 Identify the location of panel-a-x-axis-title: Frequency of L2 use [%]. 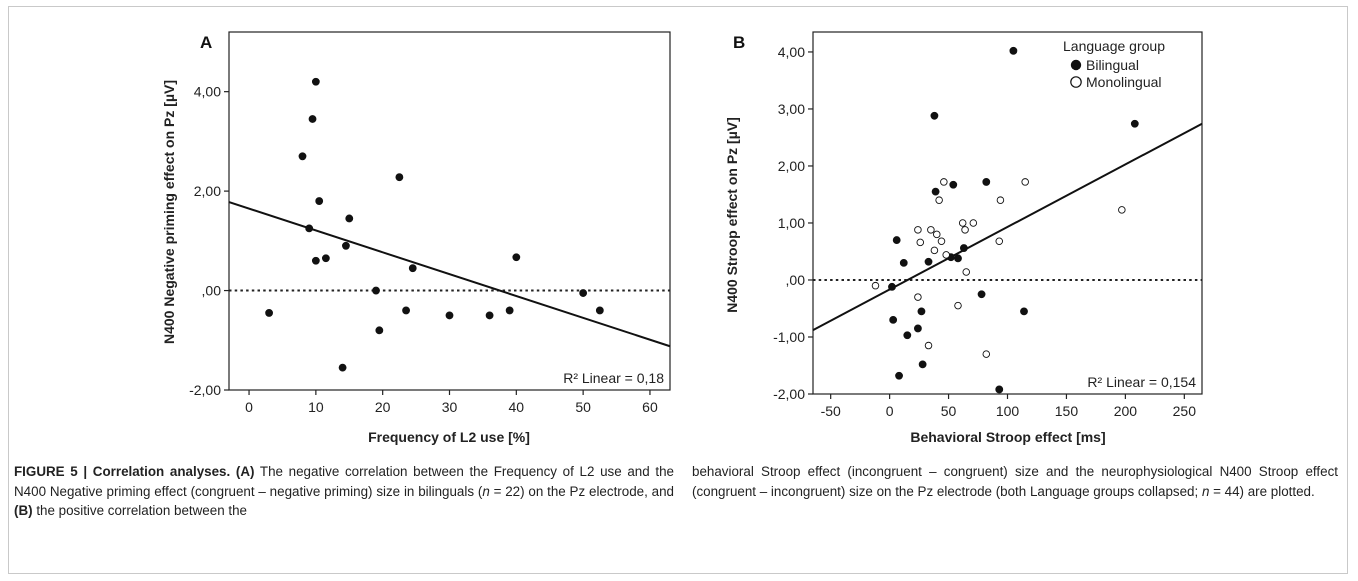
(449, 437).